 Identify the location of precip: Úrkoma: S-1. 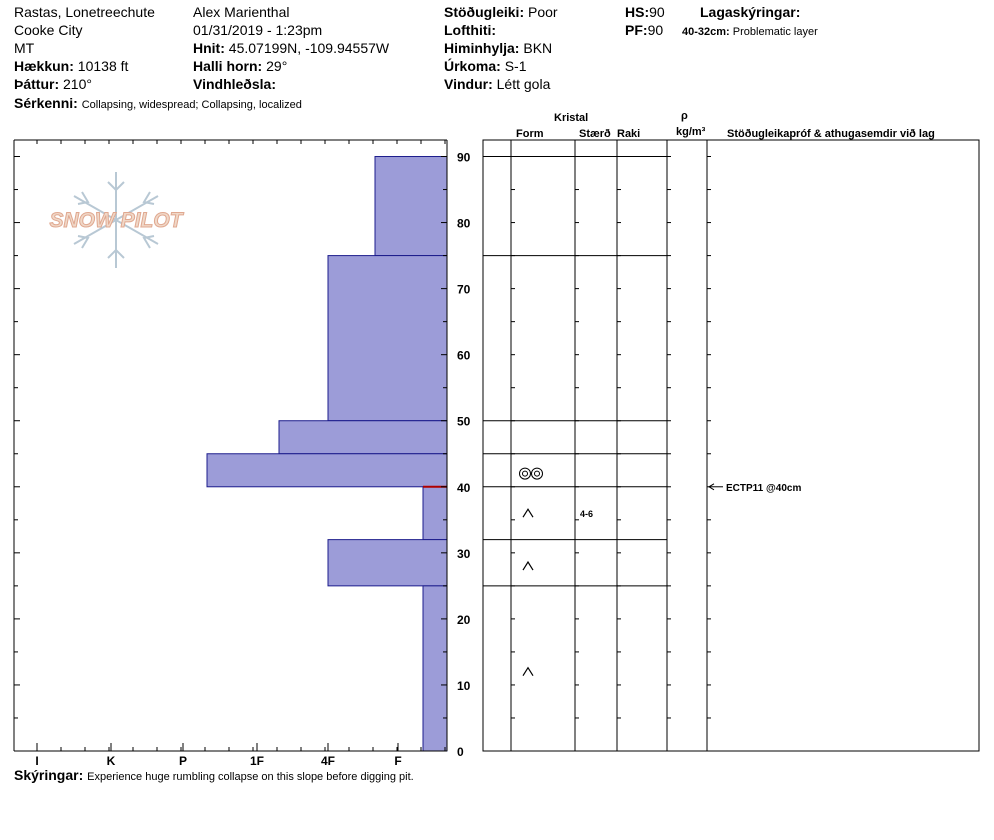
(485, 66).